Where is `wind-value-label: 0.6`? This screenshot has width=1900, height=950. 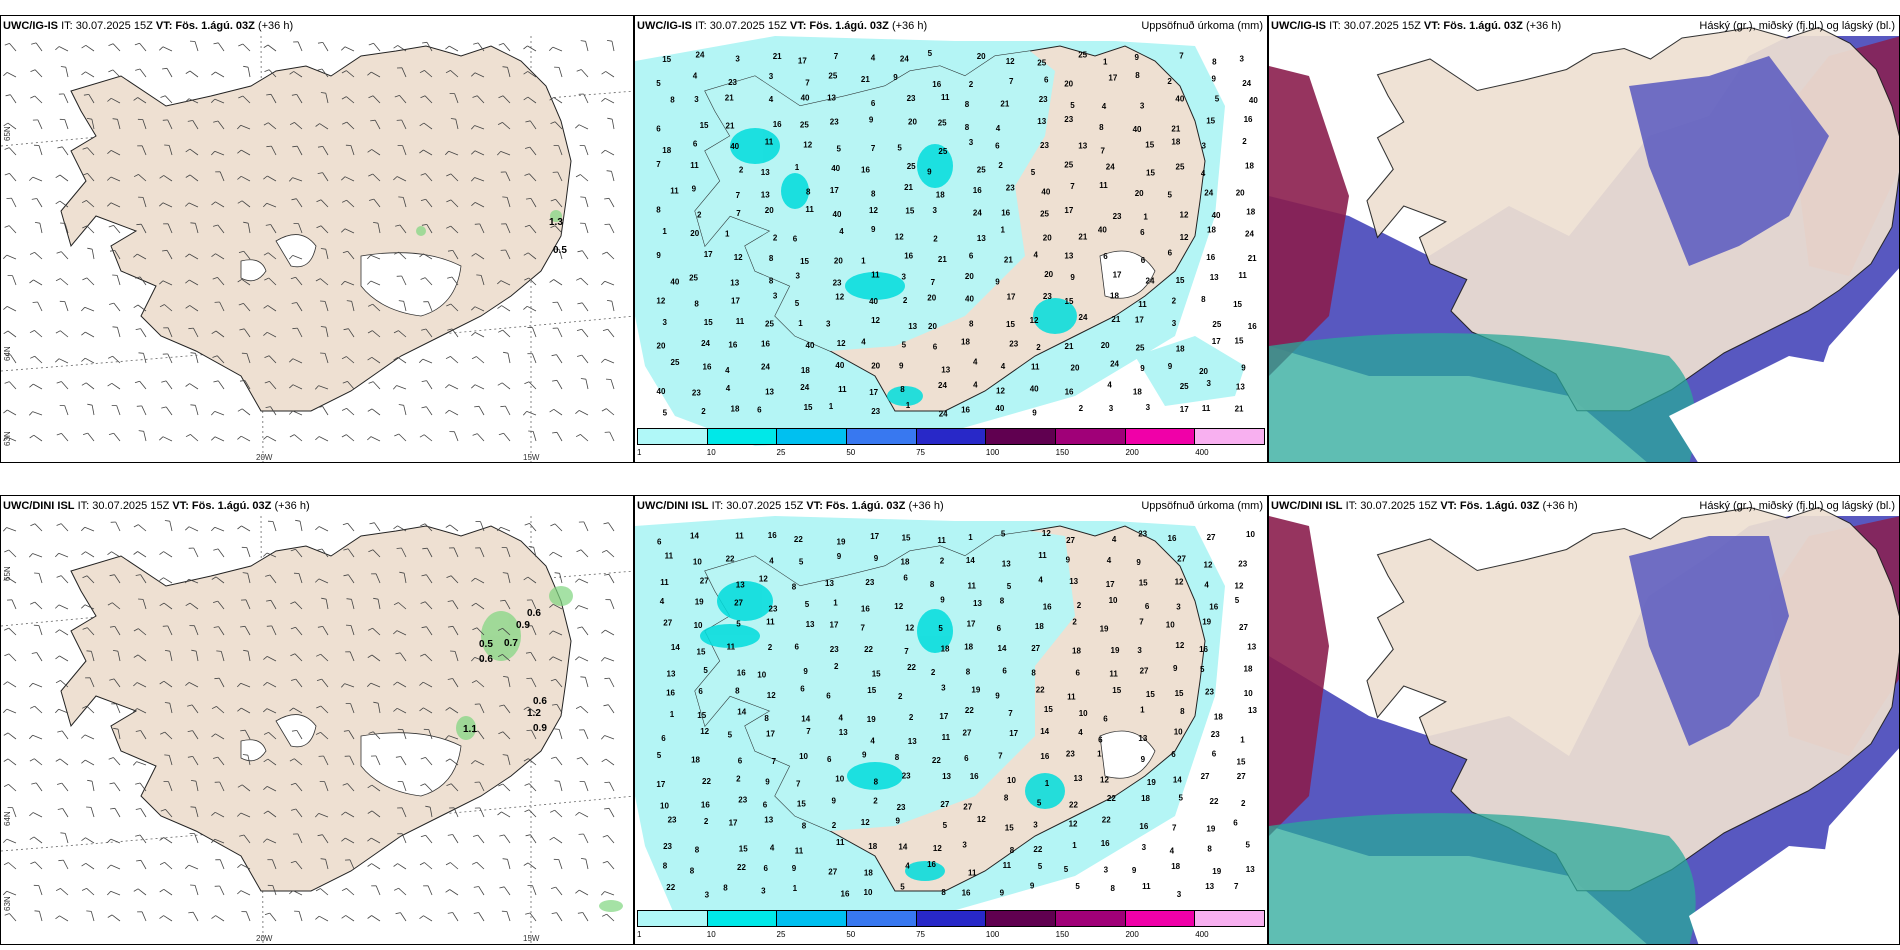
wind-value-label: 0.6 is located at coordinates (534, 613).